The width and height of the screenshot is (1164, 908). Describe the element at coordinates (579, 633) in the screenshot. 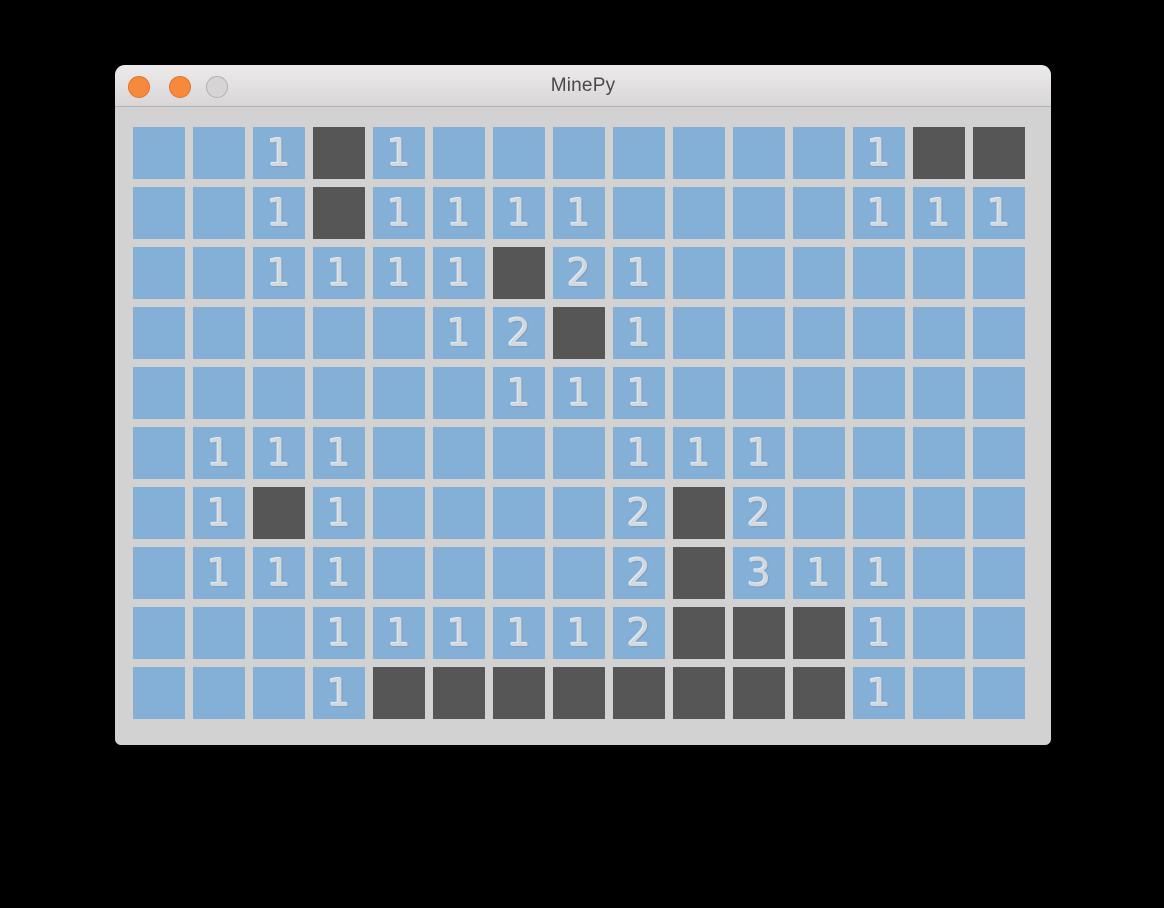

I see `cell-r9-c8: 1` at that location.